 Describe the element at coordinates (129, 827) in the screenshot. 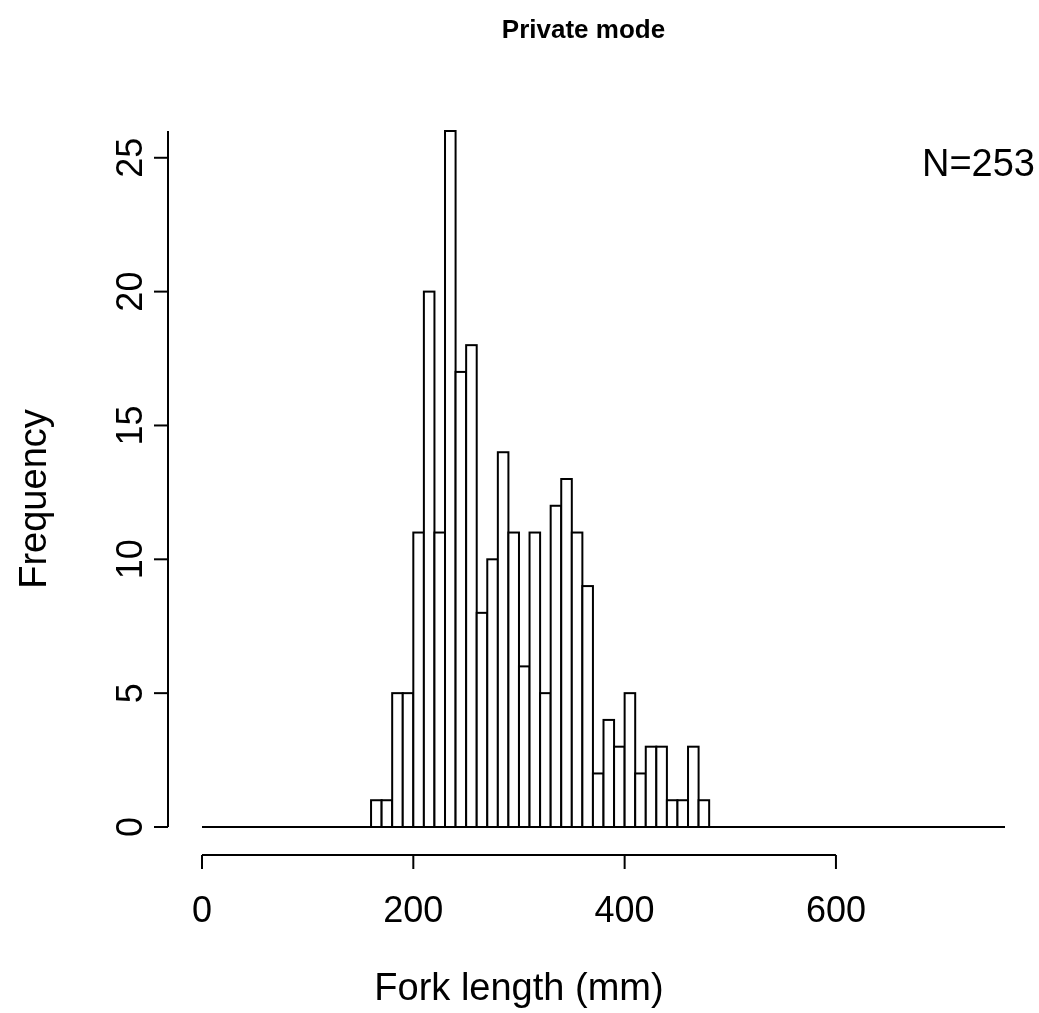

I see `y-tick-label: 0` at that location.